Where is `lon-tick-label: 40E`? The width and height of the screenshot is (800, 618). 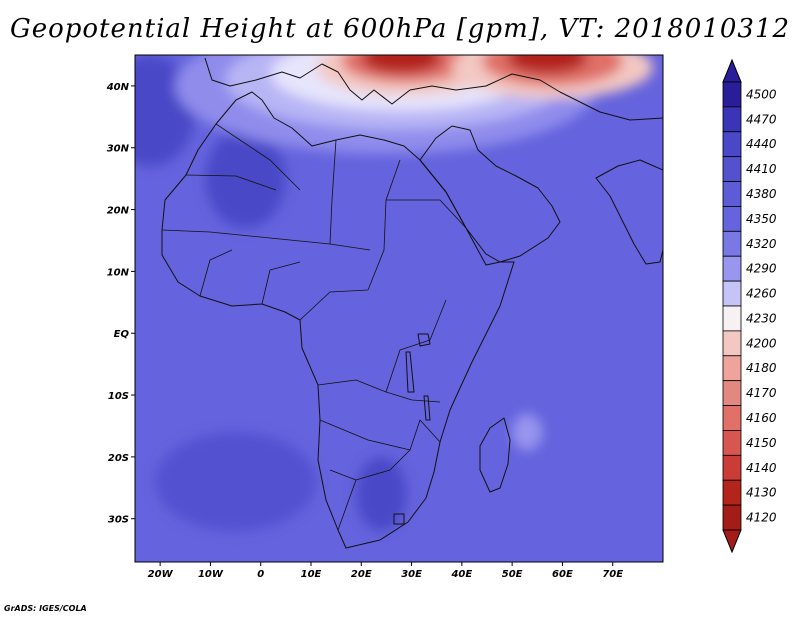
lon-tick-label: 40E is located at coordinates (461, 574).